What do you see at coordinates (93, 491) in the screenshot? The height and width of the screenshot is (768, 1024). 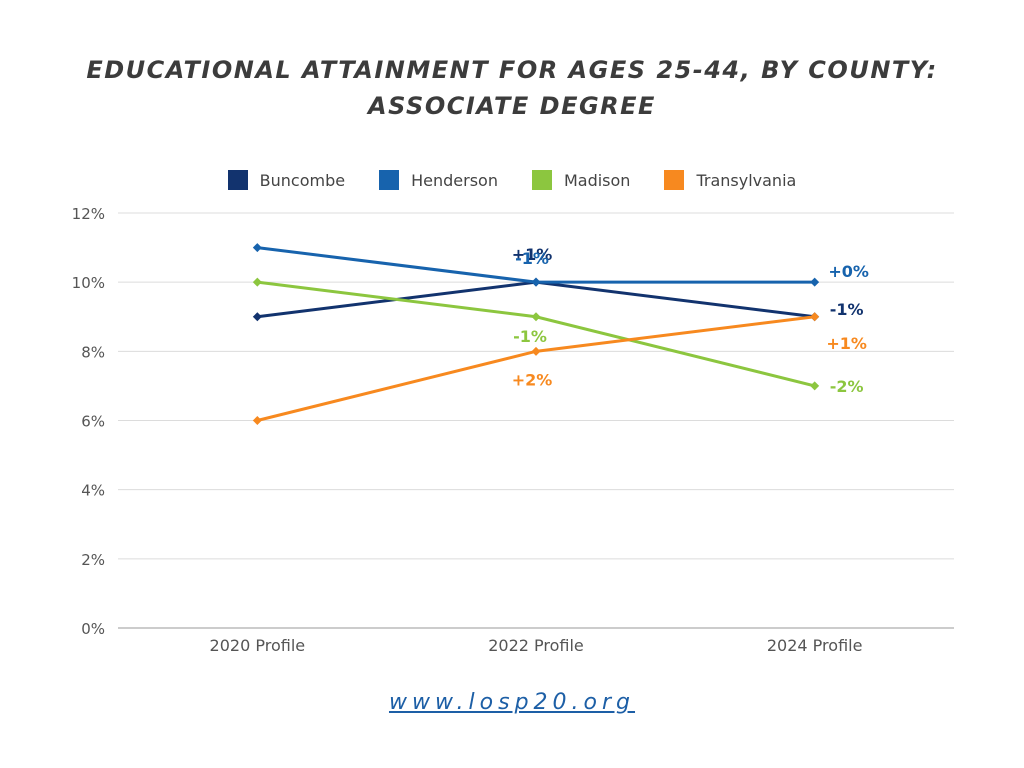 I see `y-tick-label: 4%` at bounding box center [93, 491].